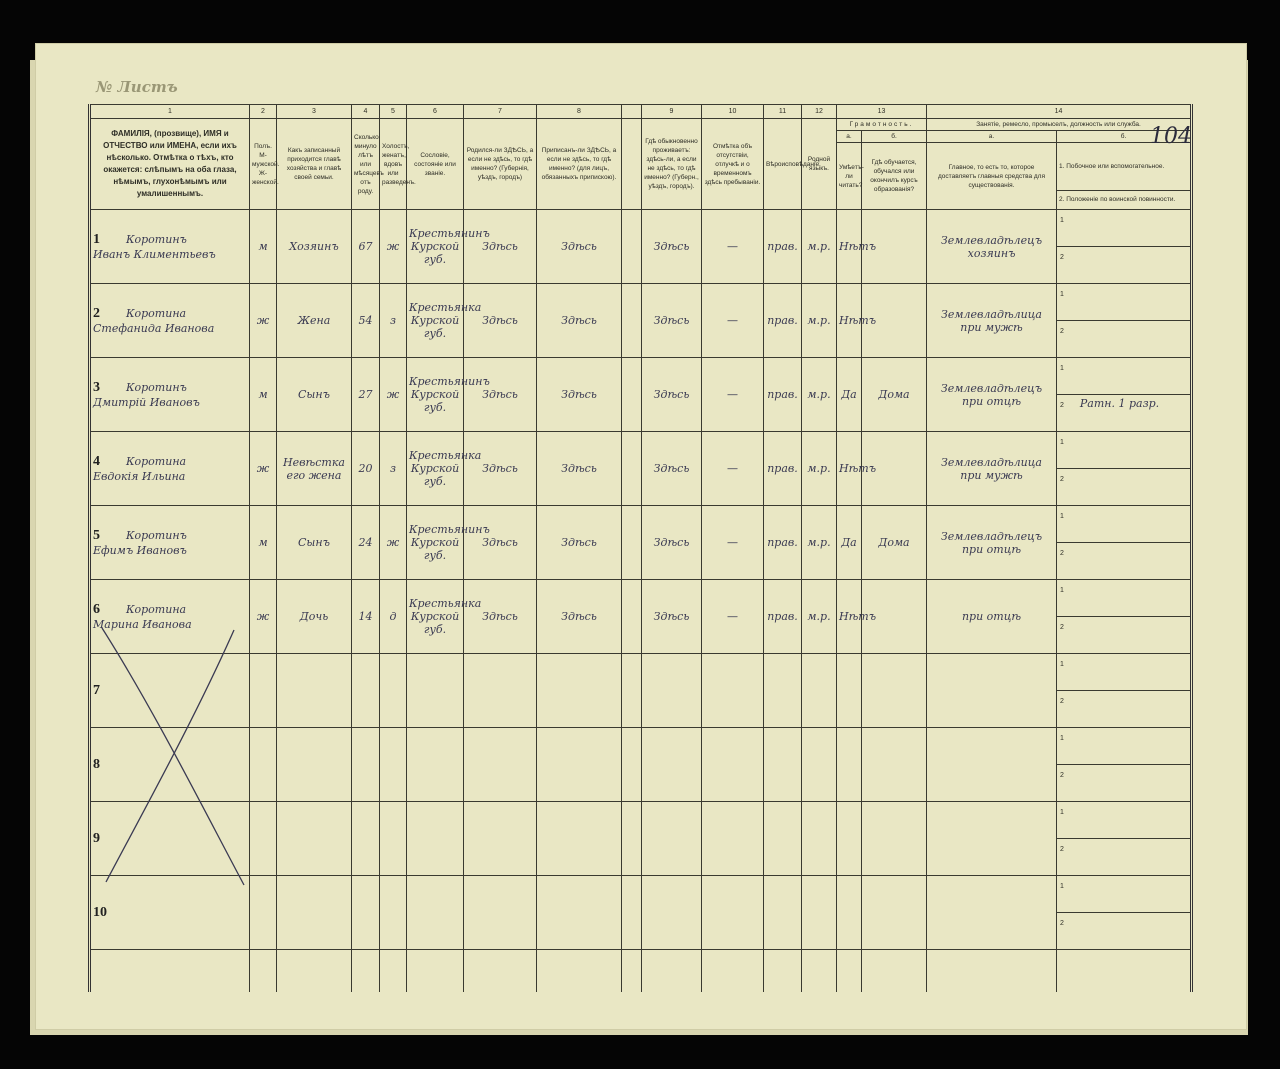  I want to click on header-estate: Сословіе, состояніе или званіе., so click(435, 164).